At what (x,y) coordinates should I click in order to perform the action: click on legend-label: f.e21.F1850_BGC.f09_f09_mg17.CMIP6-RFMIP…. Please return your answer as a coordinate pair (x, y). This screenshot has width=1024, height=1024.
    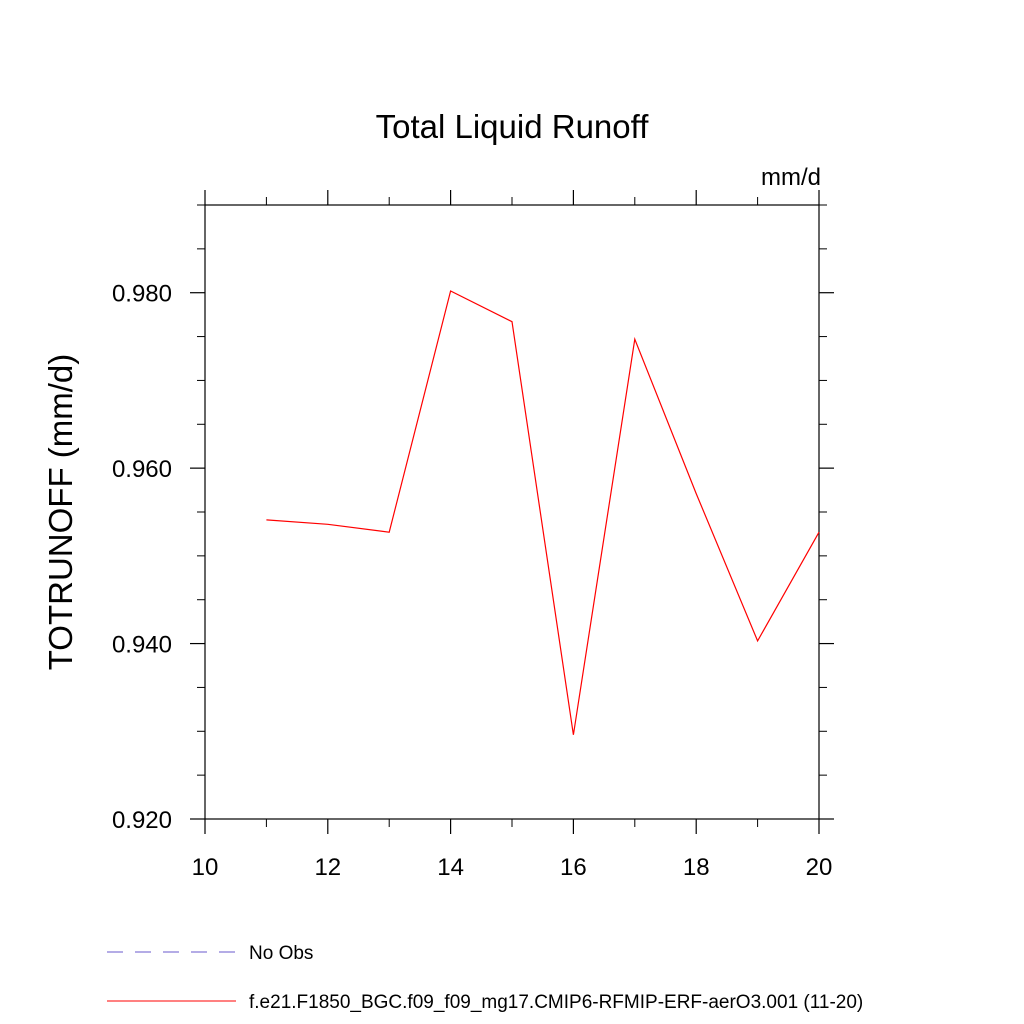
    Looking at the image, I should click on (556, 1002).